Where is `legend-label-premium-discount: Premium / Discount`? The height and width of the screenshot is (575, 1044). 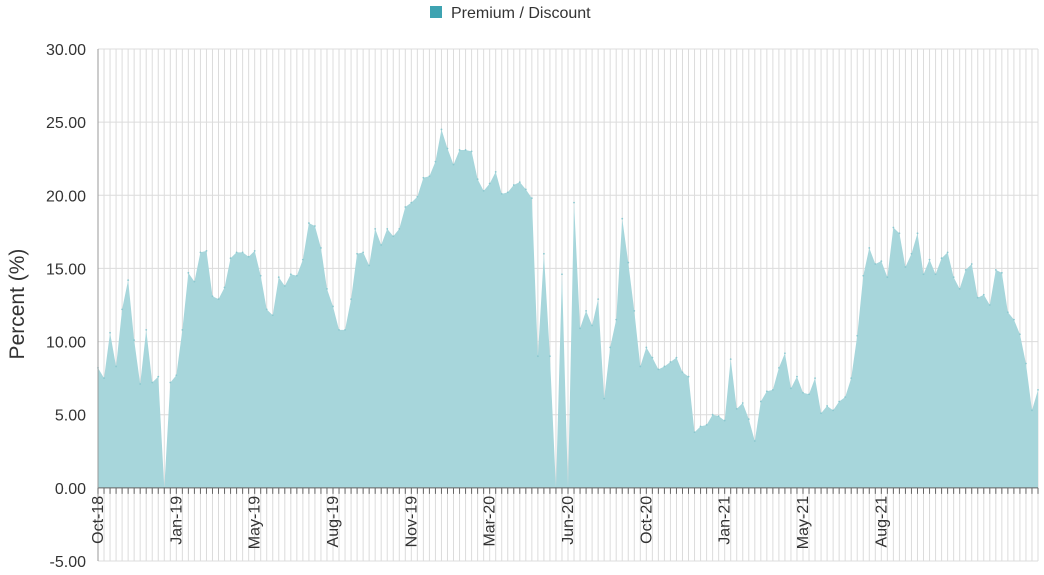
legend-label-premium-discount: Premium / Discount is located at coordinates (521, 13).